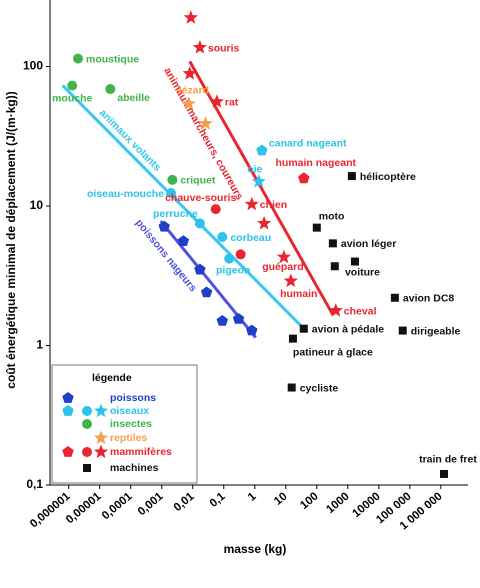 The height and width of the screenshot is (588, 480). I want to click on legend-title: légende, so click(112, 378).